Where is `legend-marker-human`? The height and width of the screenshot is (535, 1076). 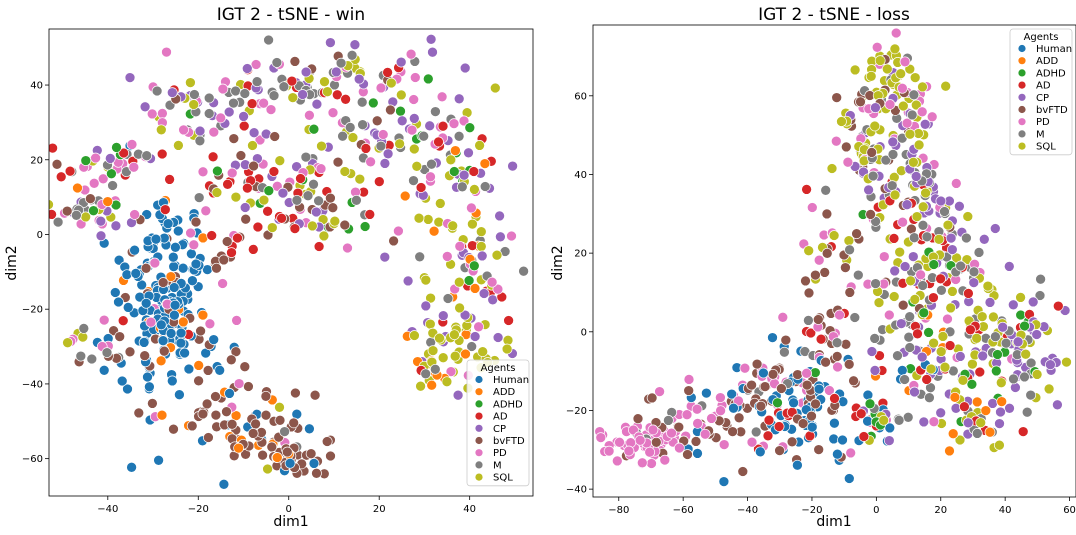 legend-marker-human is located at coordinates (1021, 48).